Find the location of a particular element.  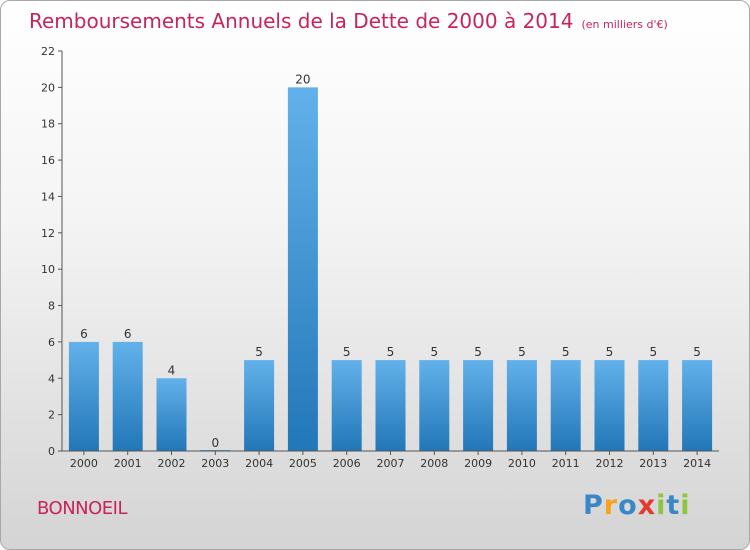

x-tick-label: 2011 is located at coordinates (566, 463).